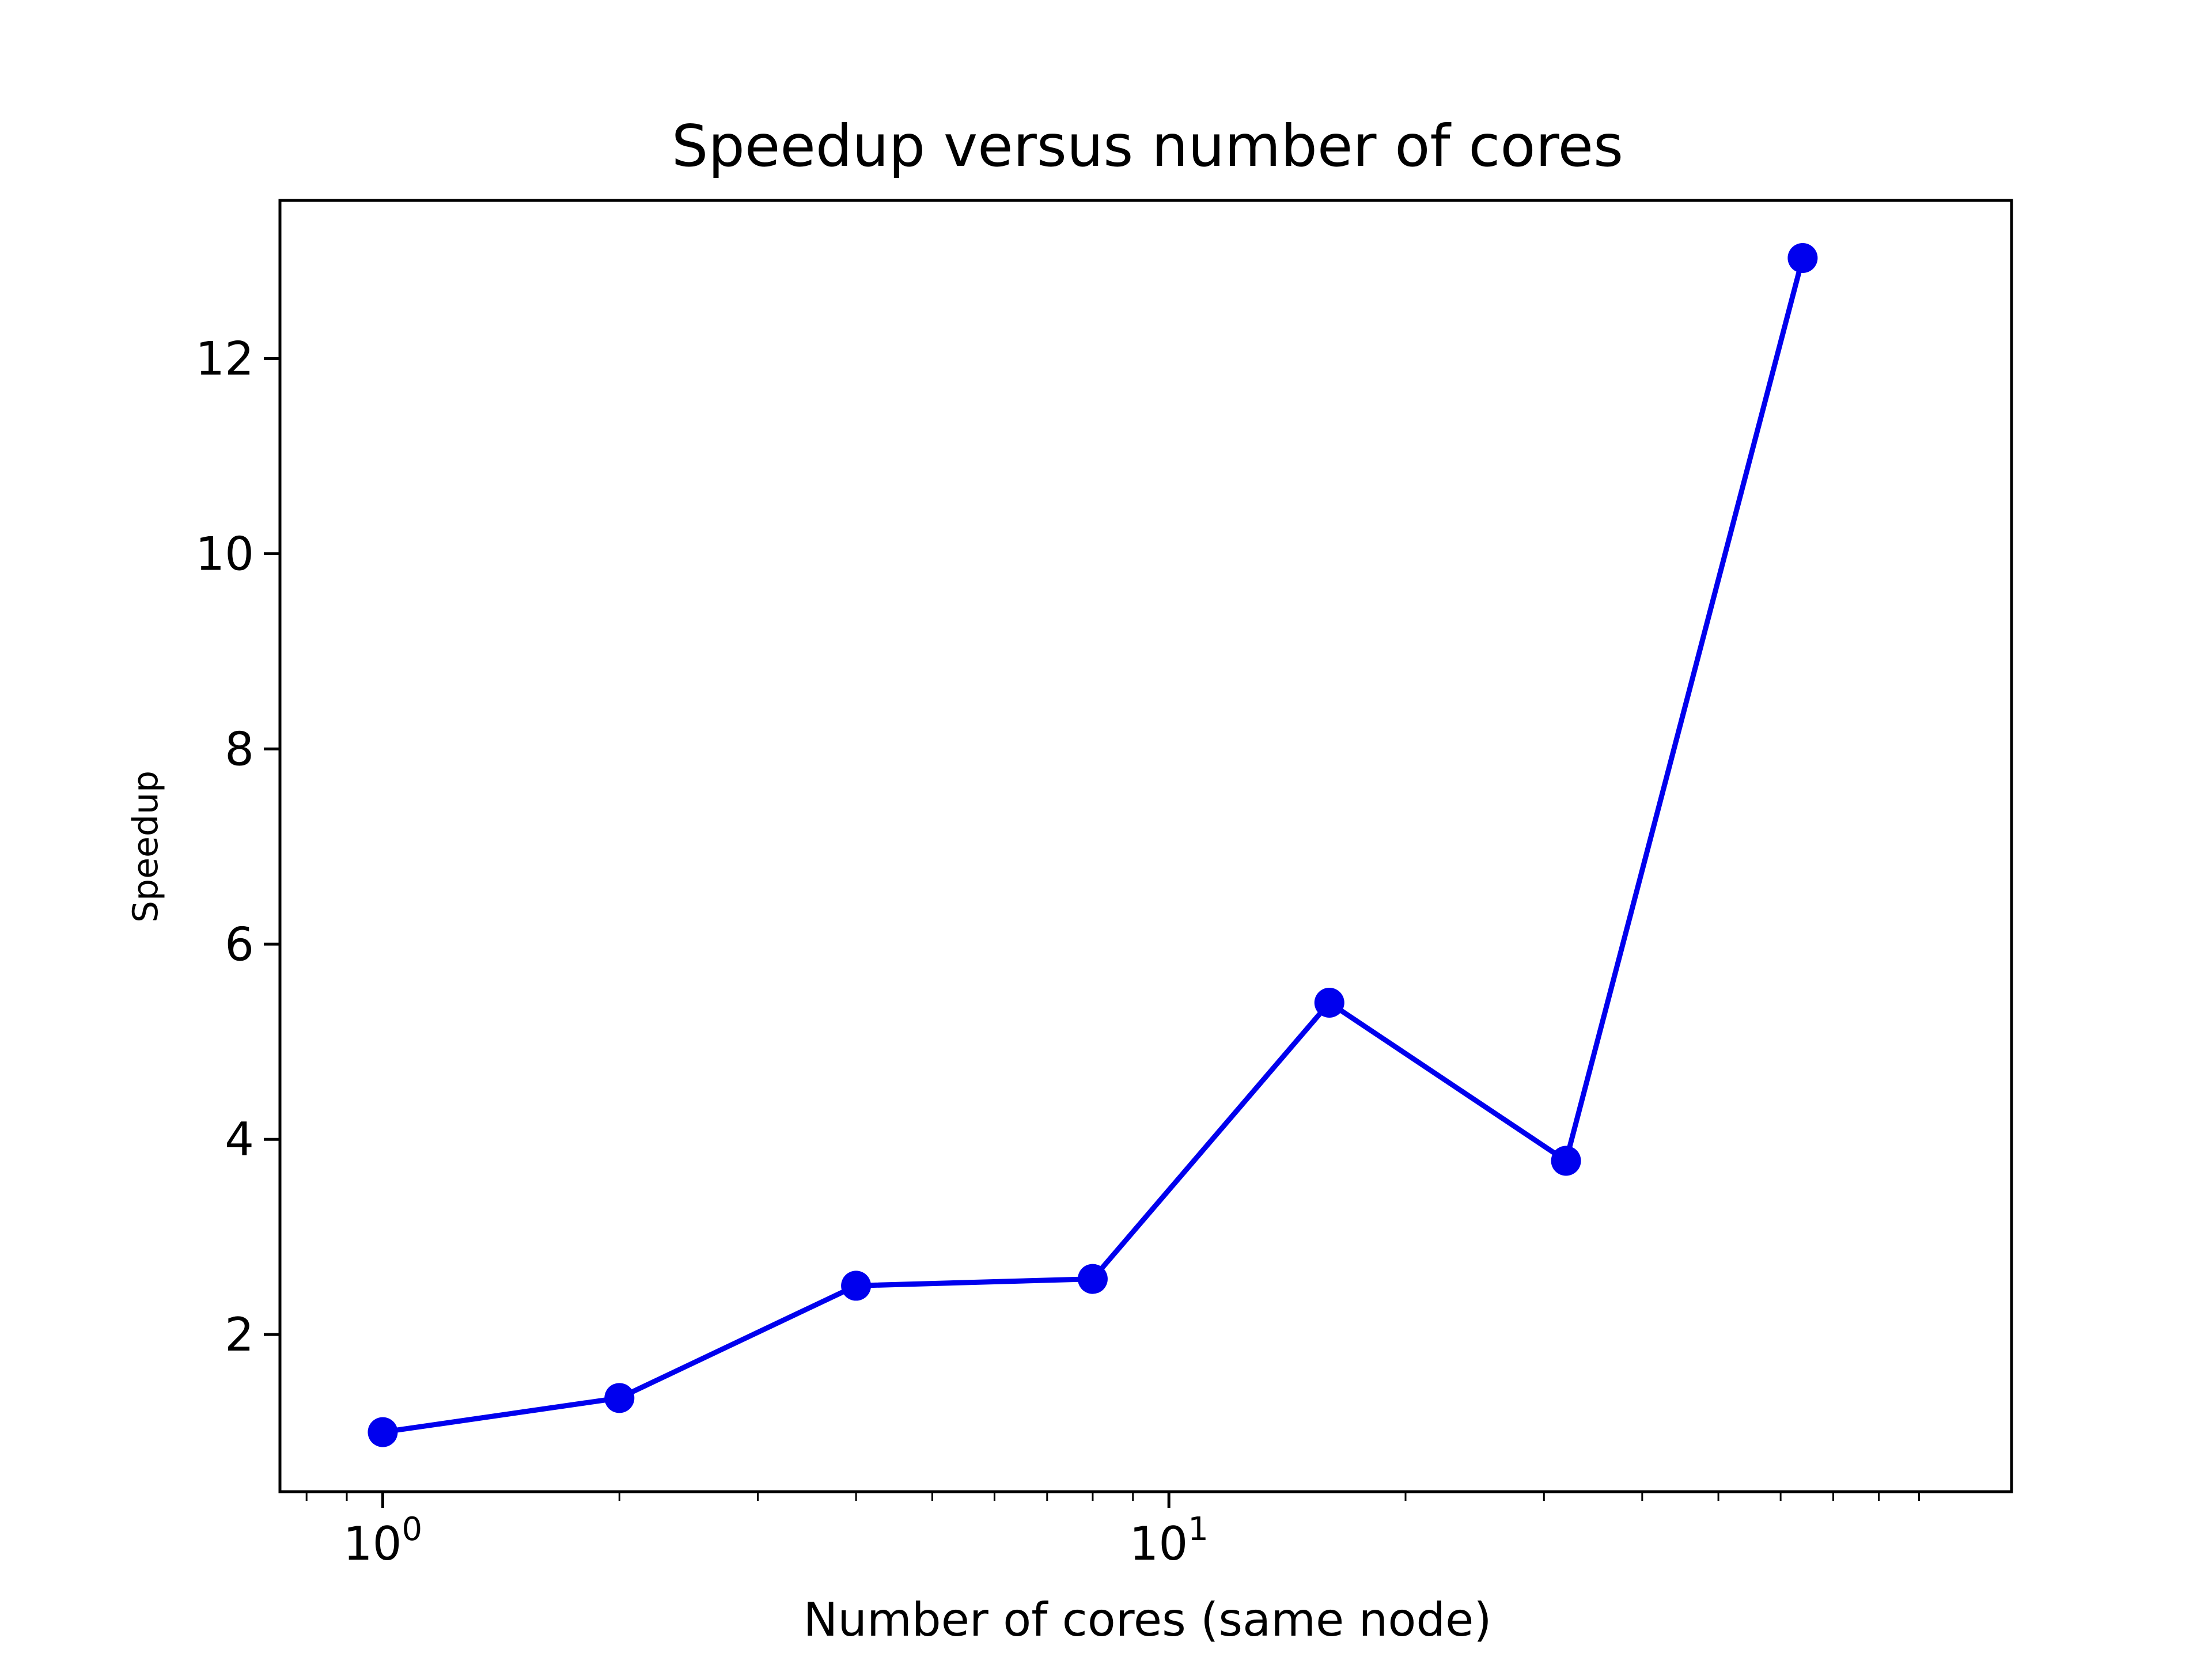 The image size is (2212, 1661). Describe the element at coordinates (146, 847) in the screenshot. I see `y-axis-label: Speedup` at that location.